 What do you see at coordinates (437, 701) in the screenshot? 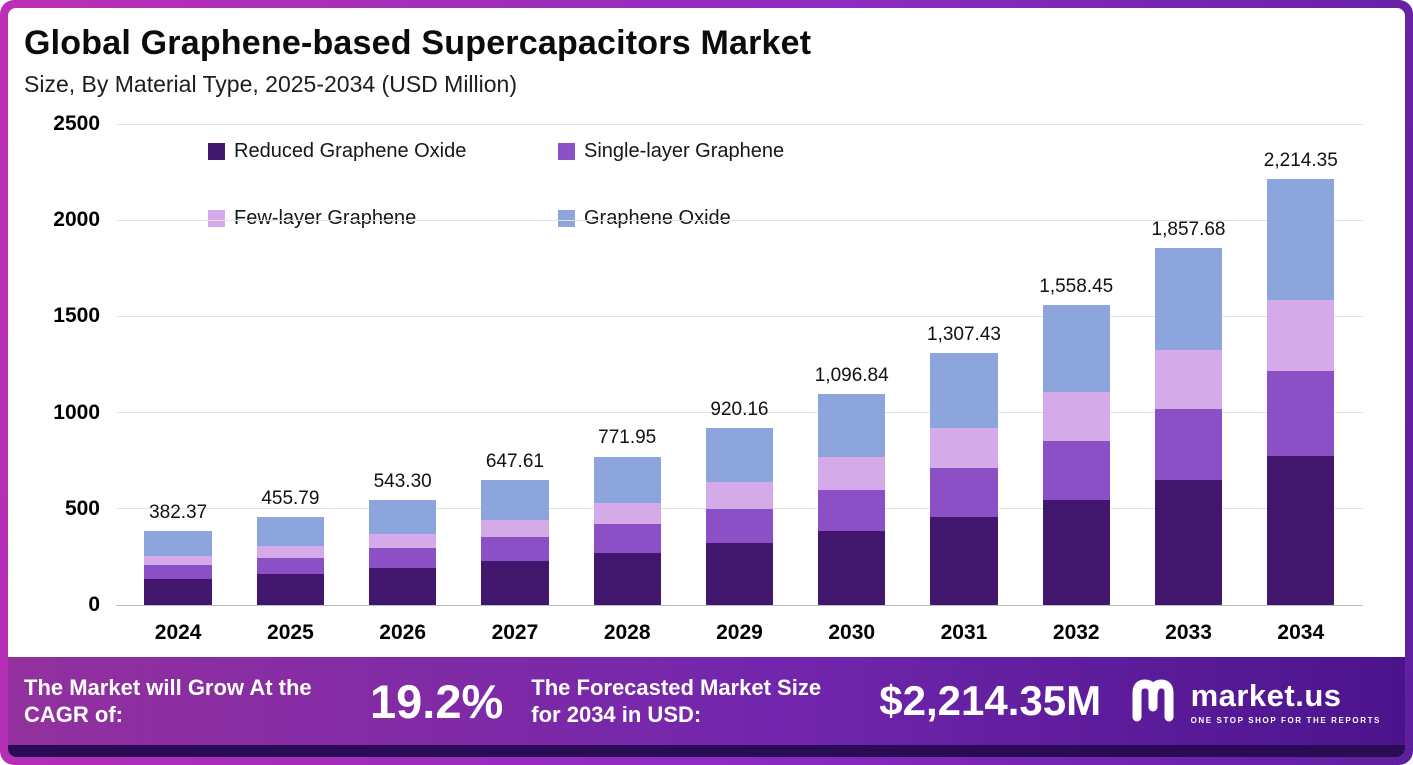
I see `cagr-value: 19.2%` at bounding box center [437, 701].